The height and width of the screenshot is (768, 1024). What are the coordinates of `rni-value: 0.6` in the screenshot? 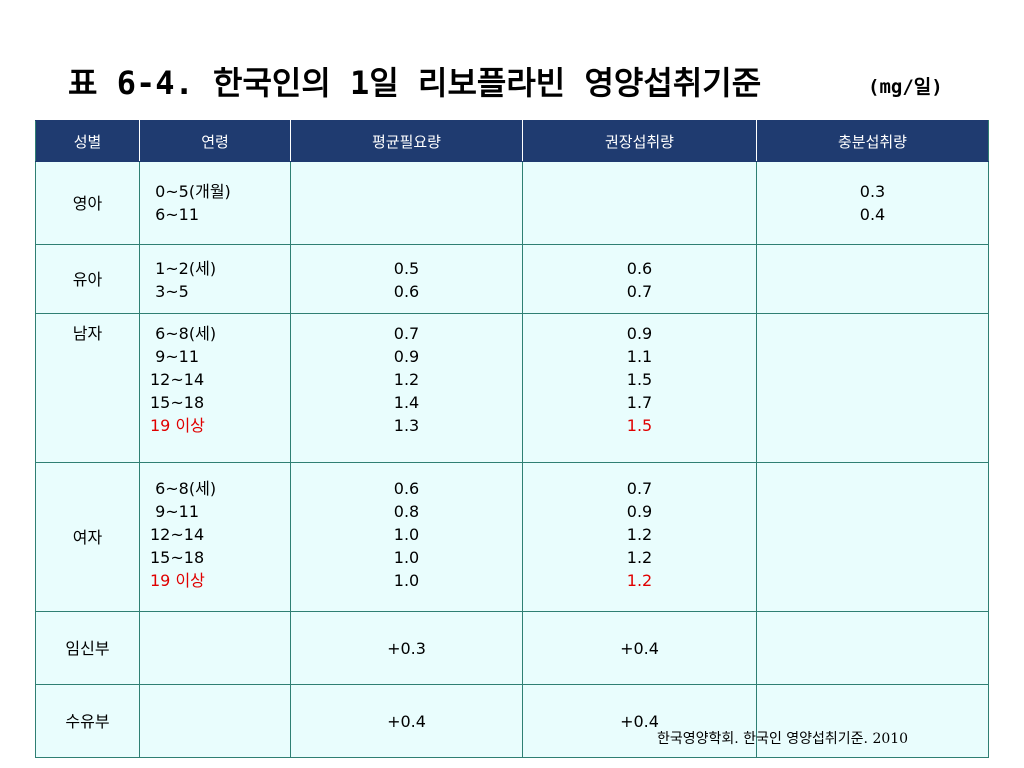 It's located at (639, 268).